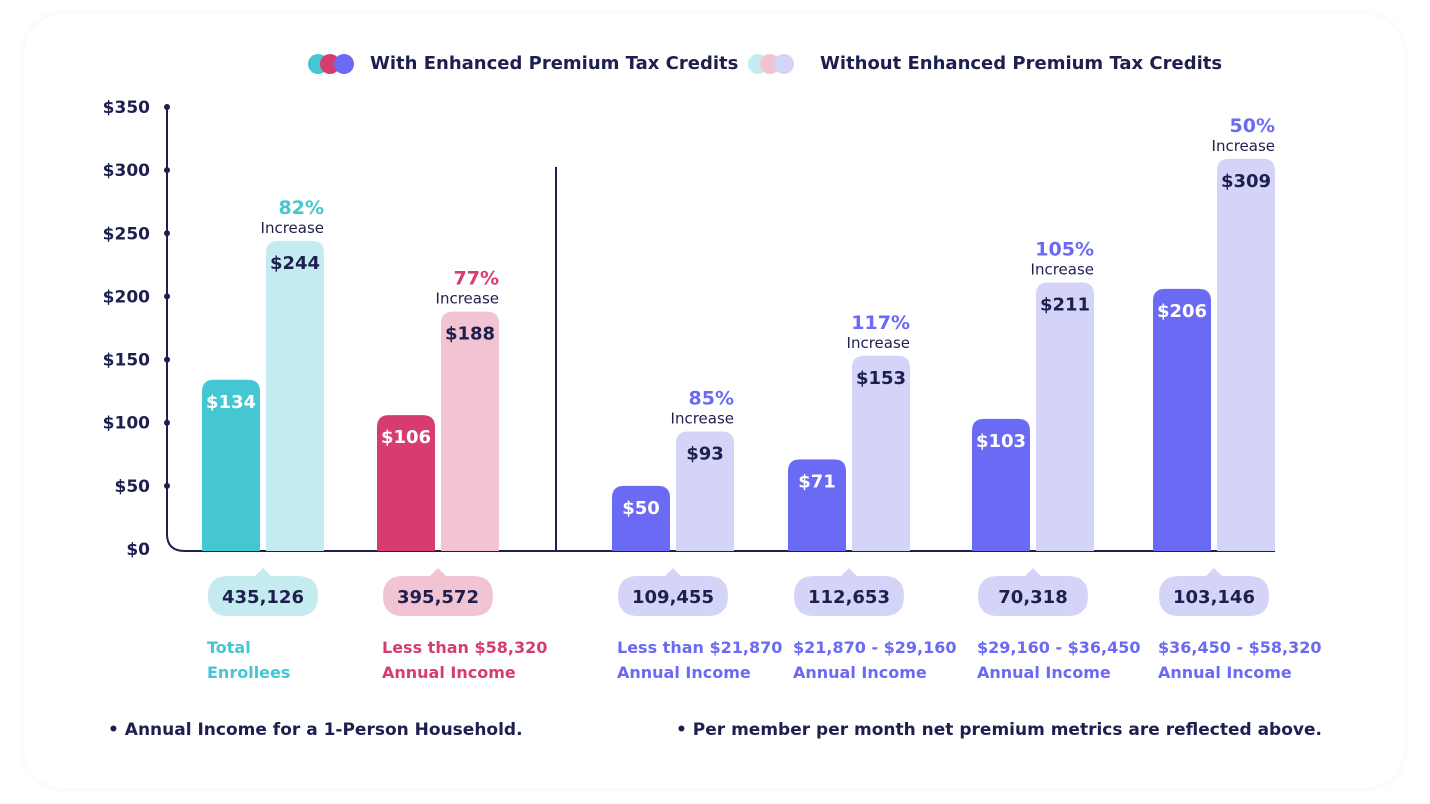  I want to click on legend-without-label: Without Enhanced Premium Tax Credits, so click(1021, 63).